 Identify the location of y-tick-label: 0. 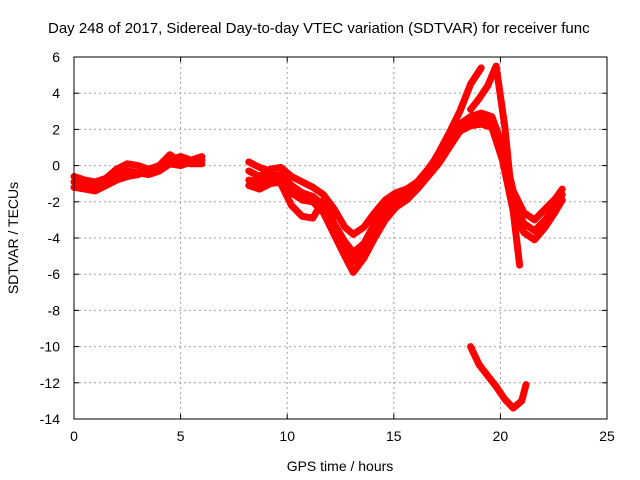
(56, 166).